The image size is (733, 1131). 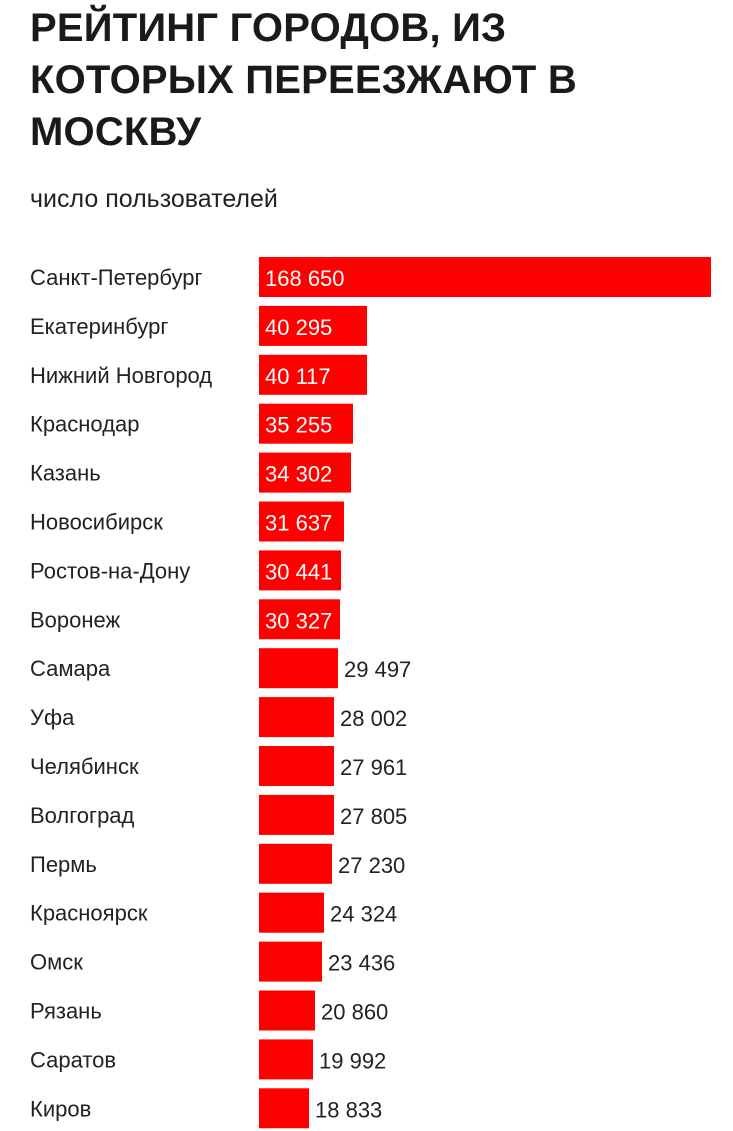 What do you see at coordinates (305, 278) in the screenshot?
I see `value-label: 168 650` at bounding box center [305, 278].